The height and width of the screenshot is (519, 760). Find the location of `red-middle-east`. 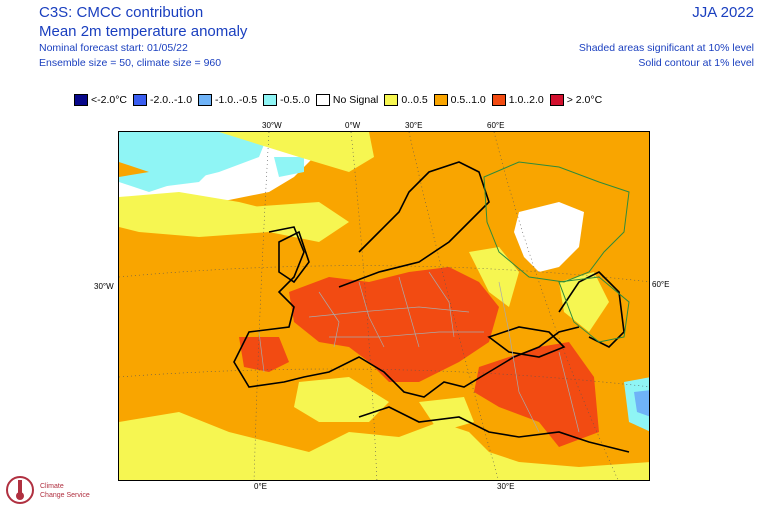

red-middle-east is located at coordinates (536, 394).